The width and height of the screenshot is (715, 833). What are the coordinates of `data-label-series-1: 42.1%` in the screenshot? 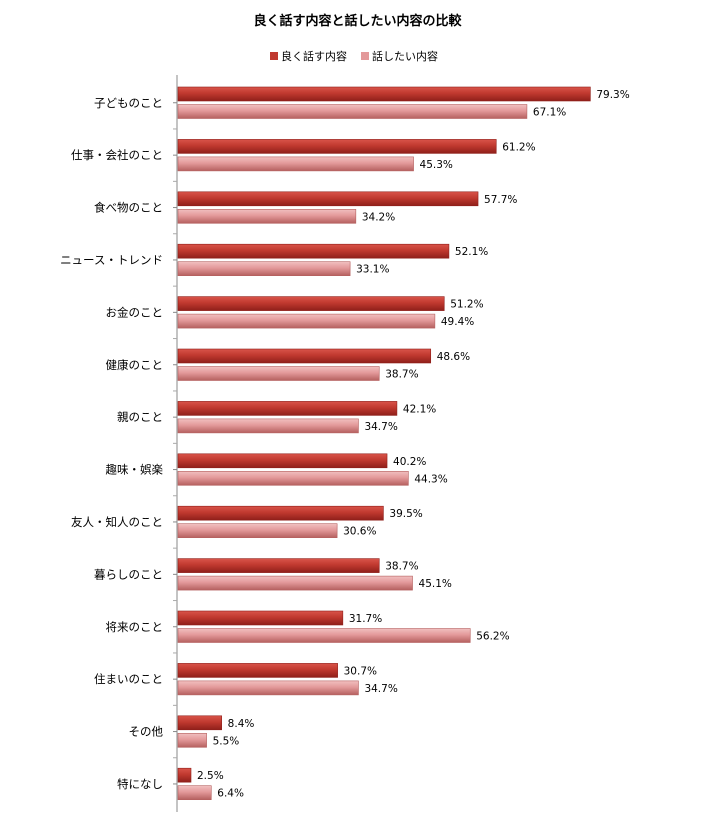 It's located at (419, 409).